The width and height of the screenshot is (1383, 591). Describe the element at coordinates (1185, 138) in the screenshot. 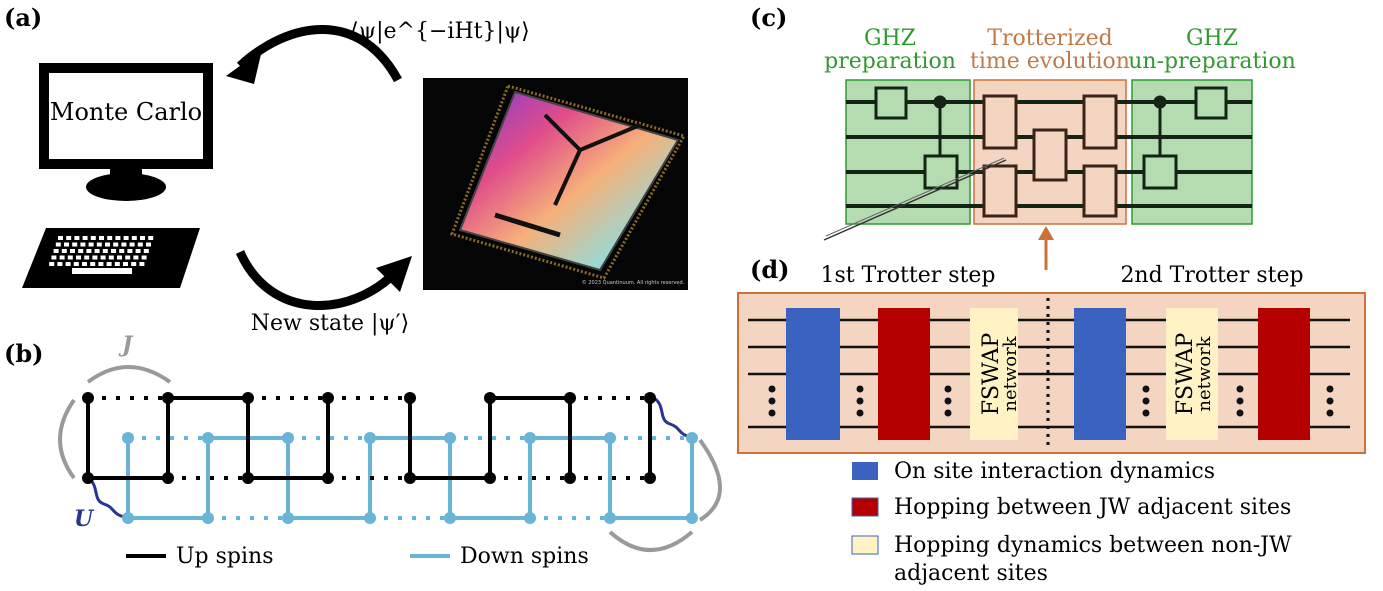

I see `ghz-unprep-gates` at that location.